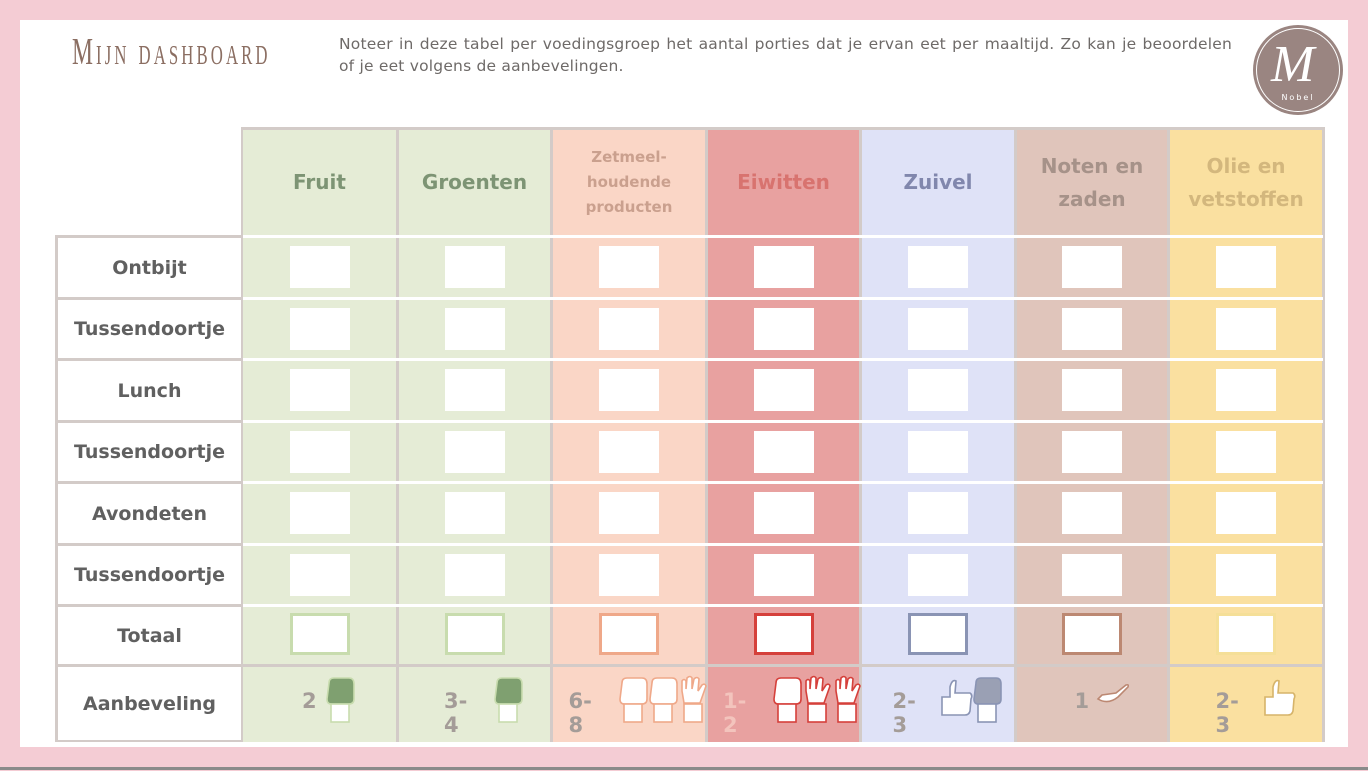 The image size is (1368, 771). What do you see at coordinates (735, 713) in the screenshot?
I see `recommendation-value-4: 1-2` at bounding box center [735, 713].